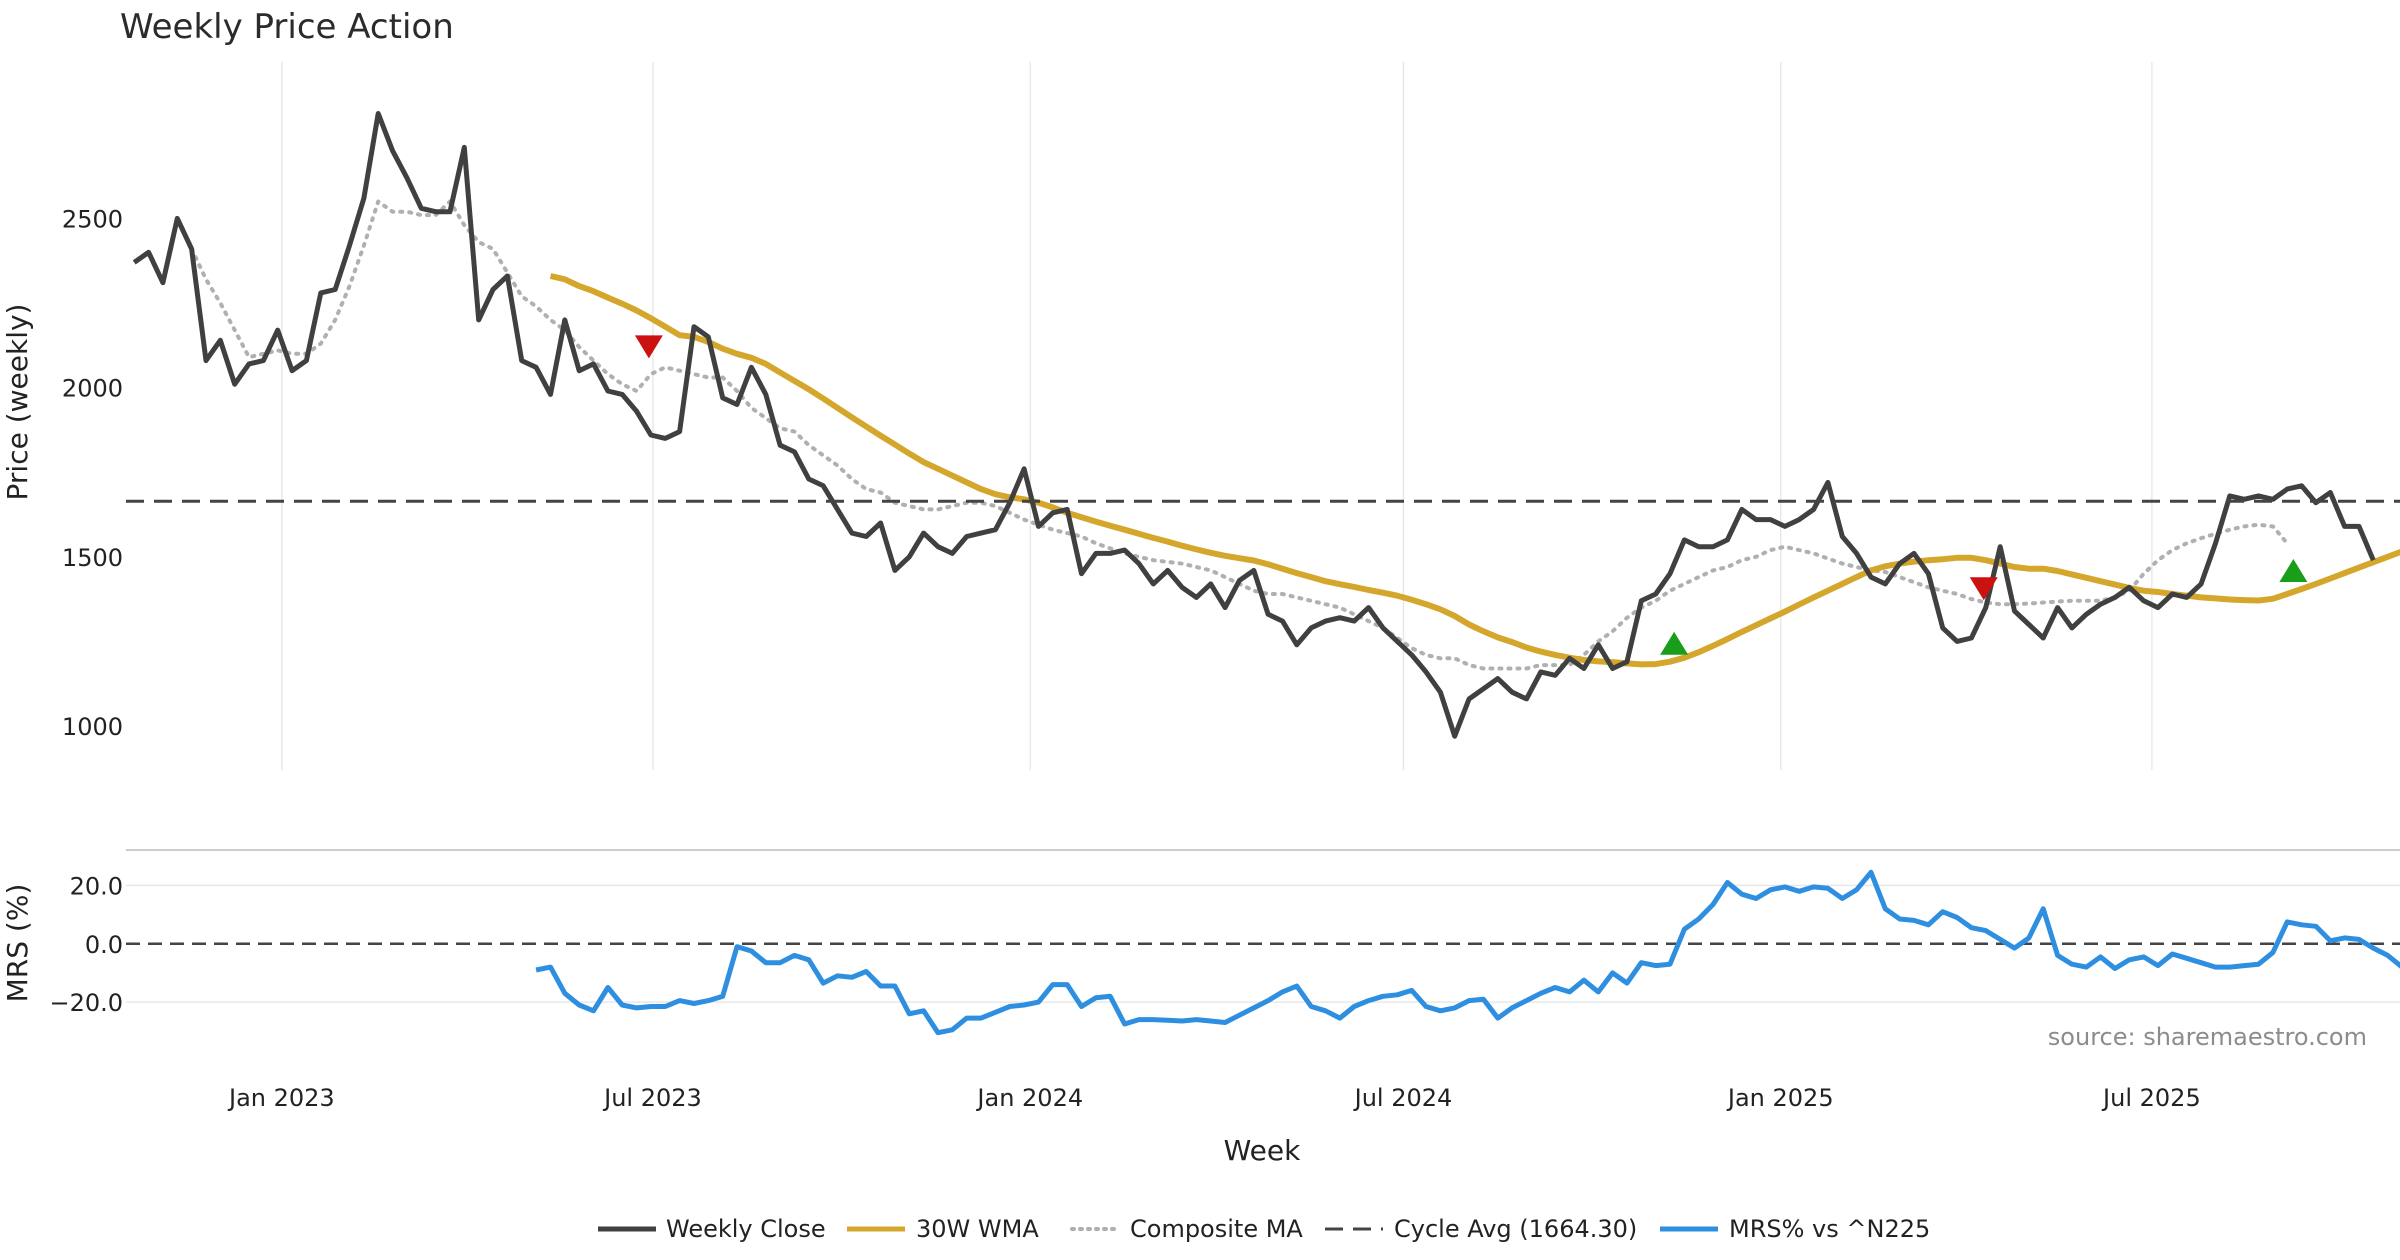 This screenshot has width=2400, height=1260. What do you see at coordinates (1262, 1150) in the screenshot?
I see `x-axis-label: Week` at bounding box center [1262, 1150].